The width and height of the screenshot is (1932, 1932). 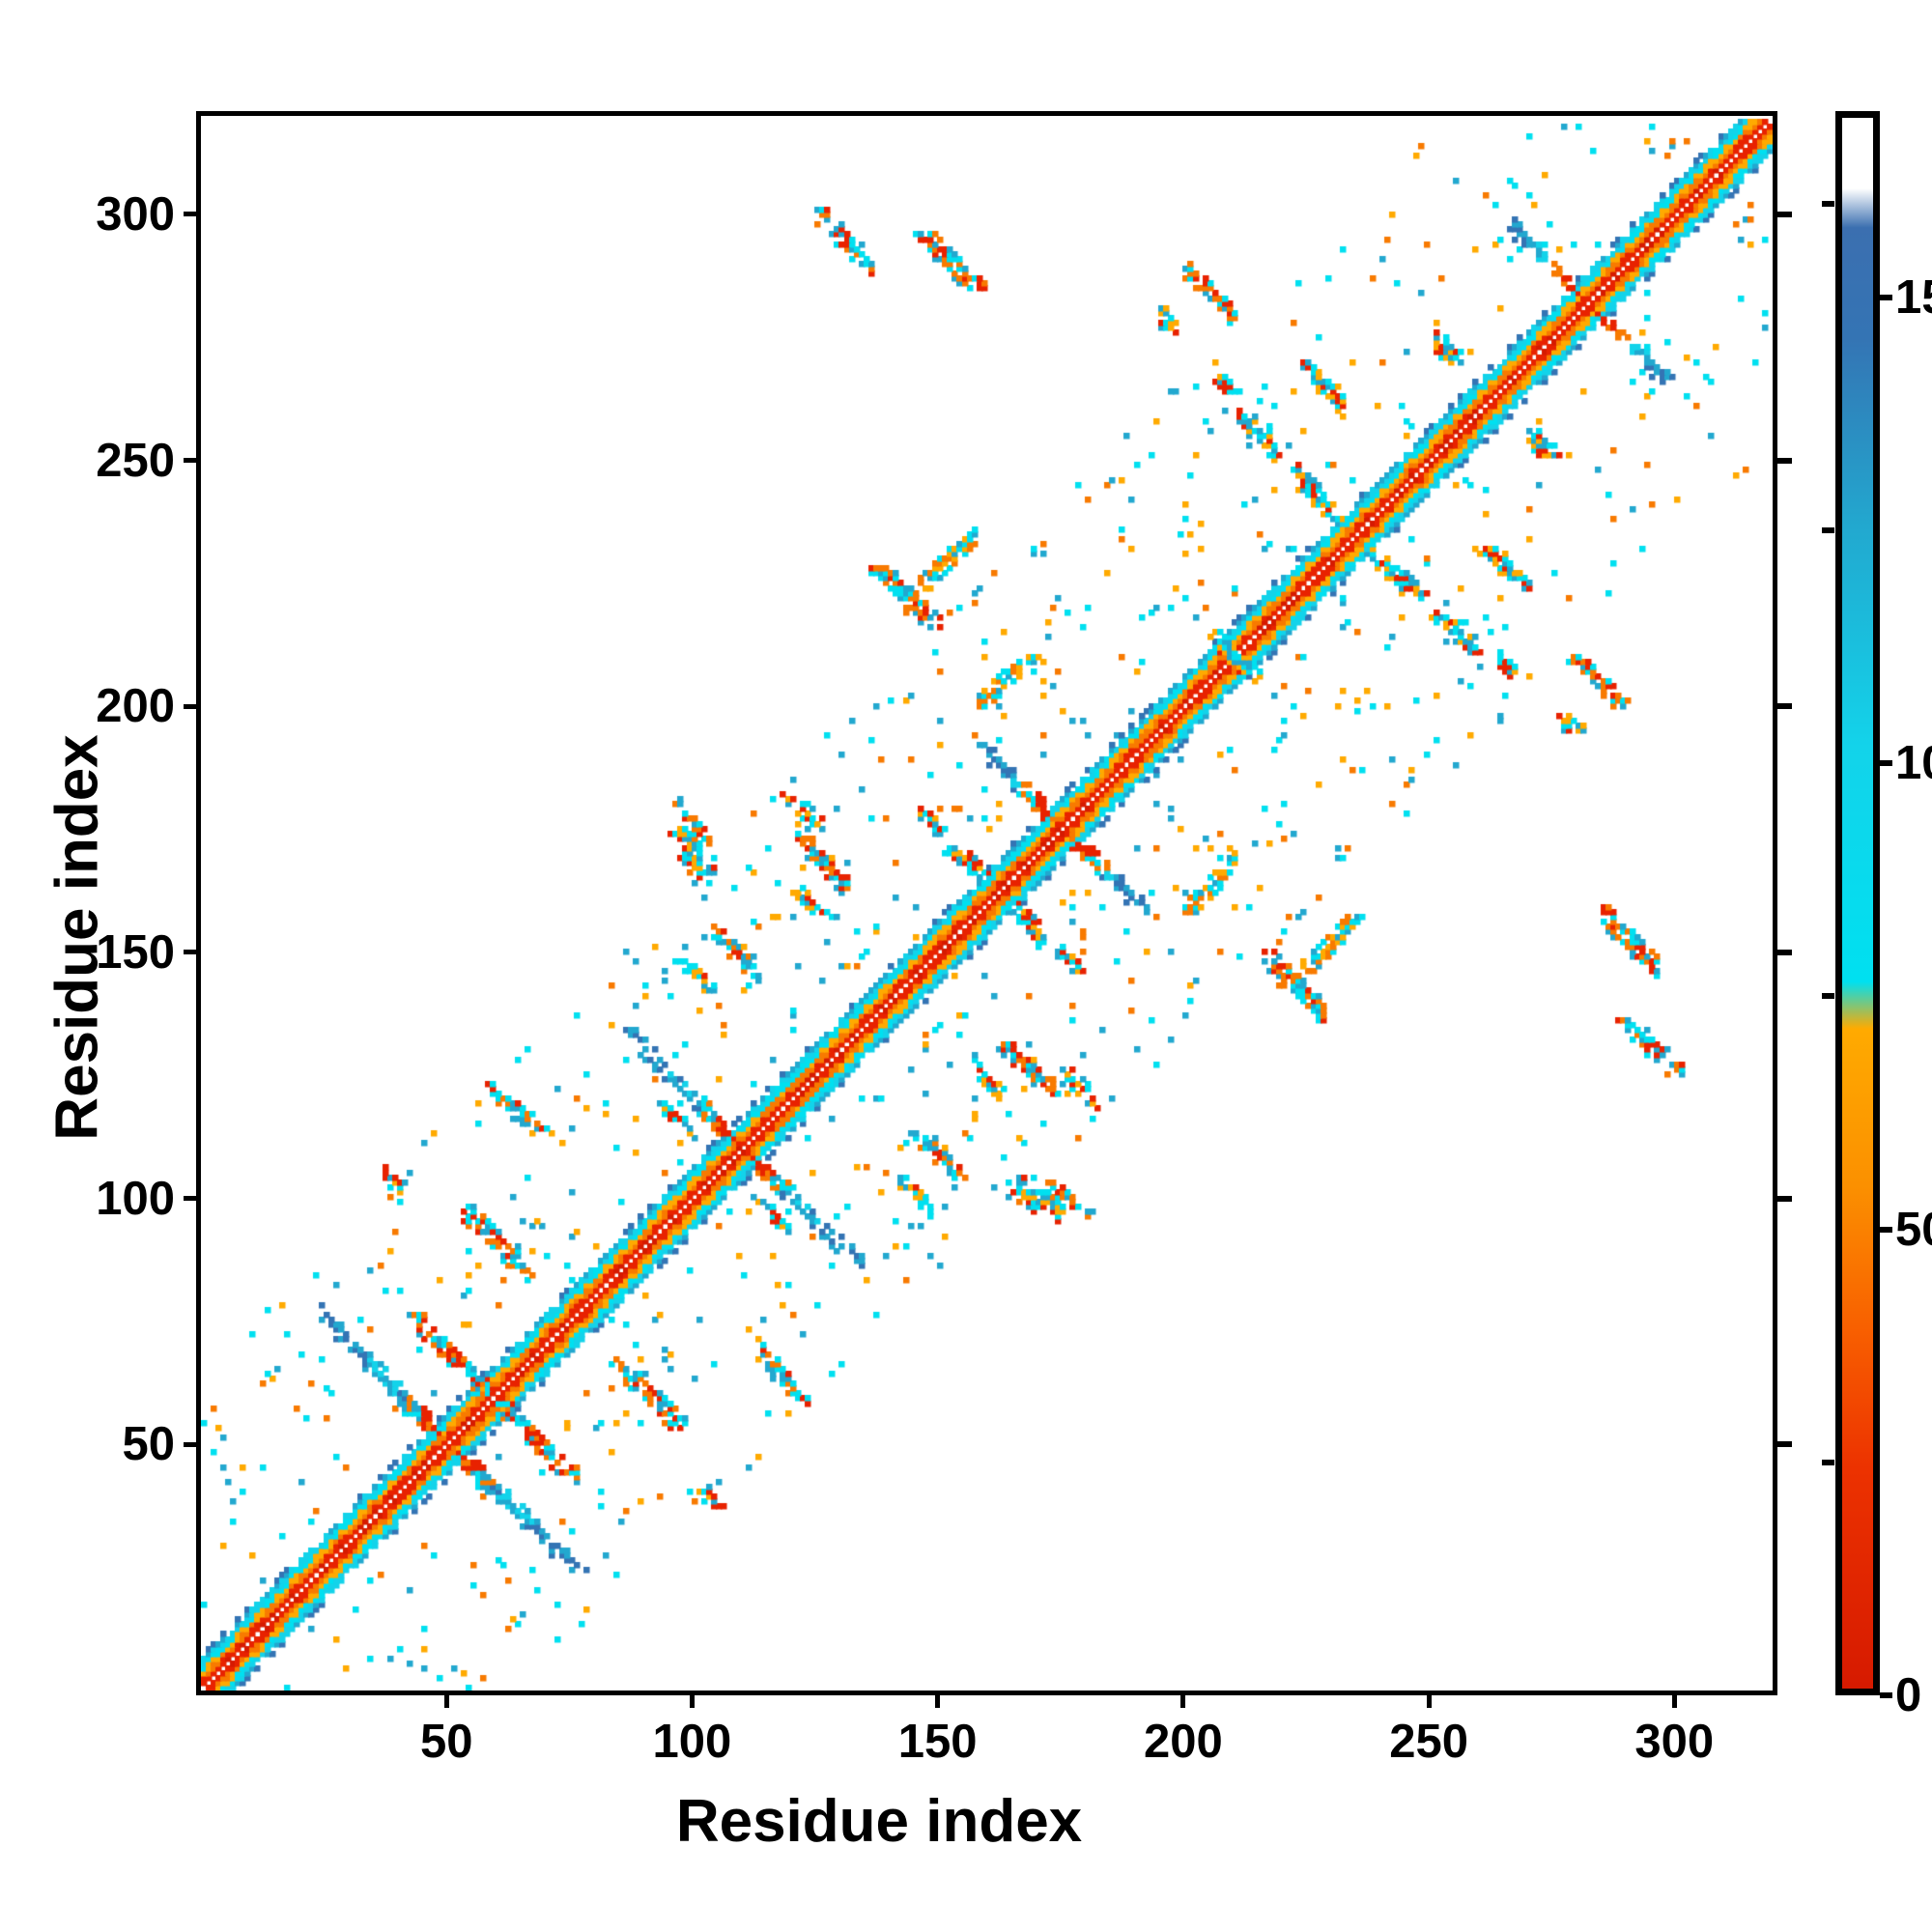 I want to click on colorbar-track, so click(x=1857, y=903).